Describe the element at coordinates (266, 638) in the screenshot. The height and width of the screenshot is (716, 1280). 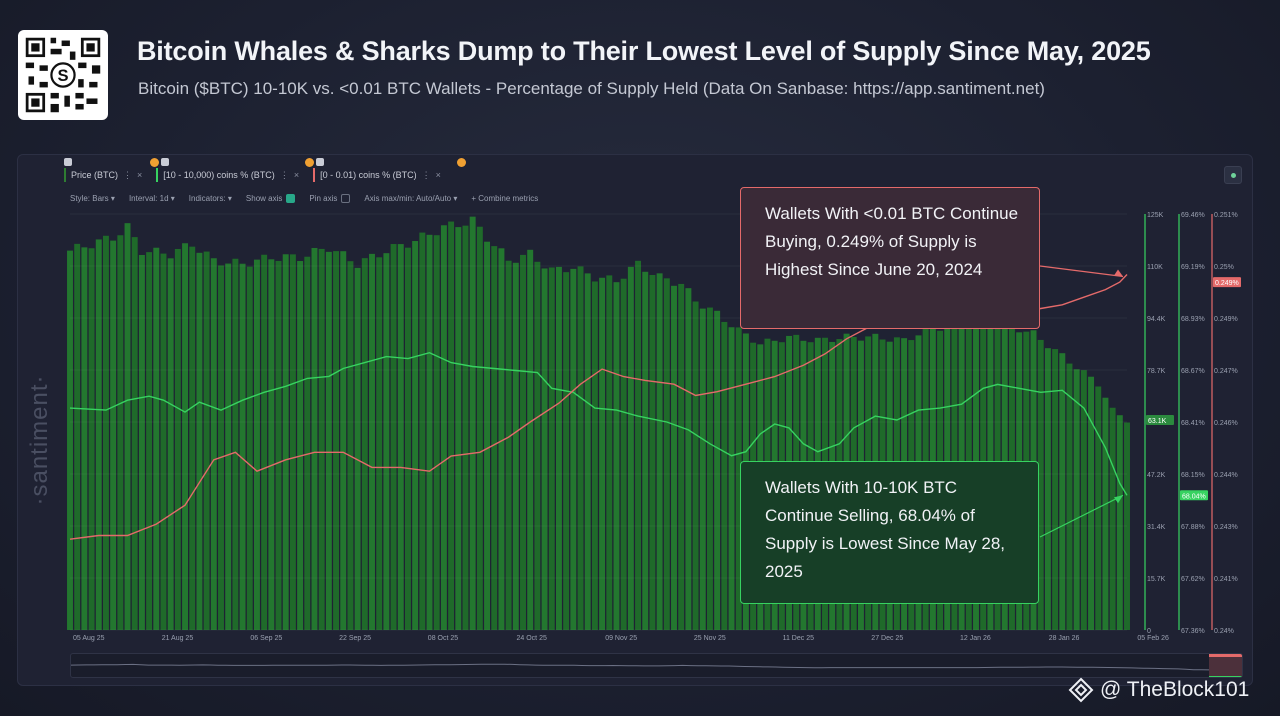
I see `x-tick-label: 06 Sep 25` at that location.